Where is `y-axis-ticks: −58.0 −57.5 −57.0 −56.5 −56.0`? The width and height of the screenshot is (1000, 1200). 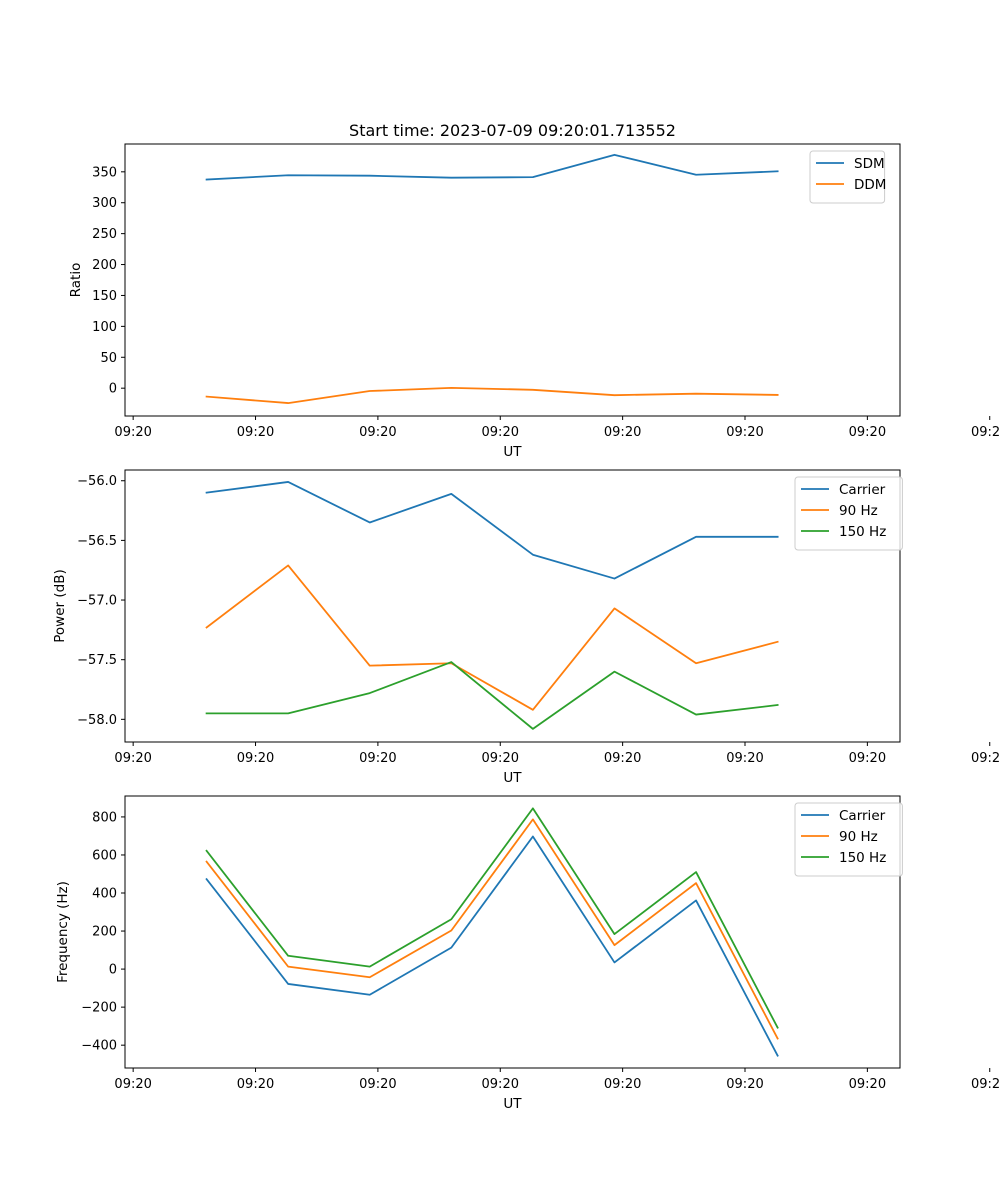
y-axis-ticks: −58.0 −57.5 −57.0 −56.5 −56.0 is located at coordinates (101, 601).